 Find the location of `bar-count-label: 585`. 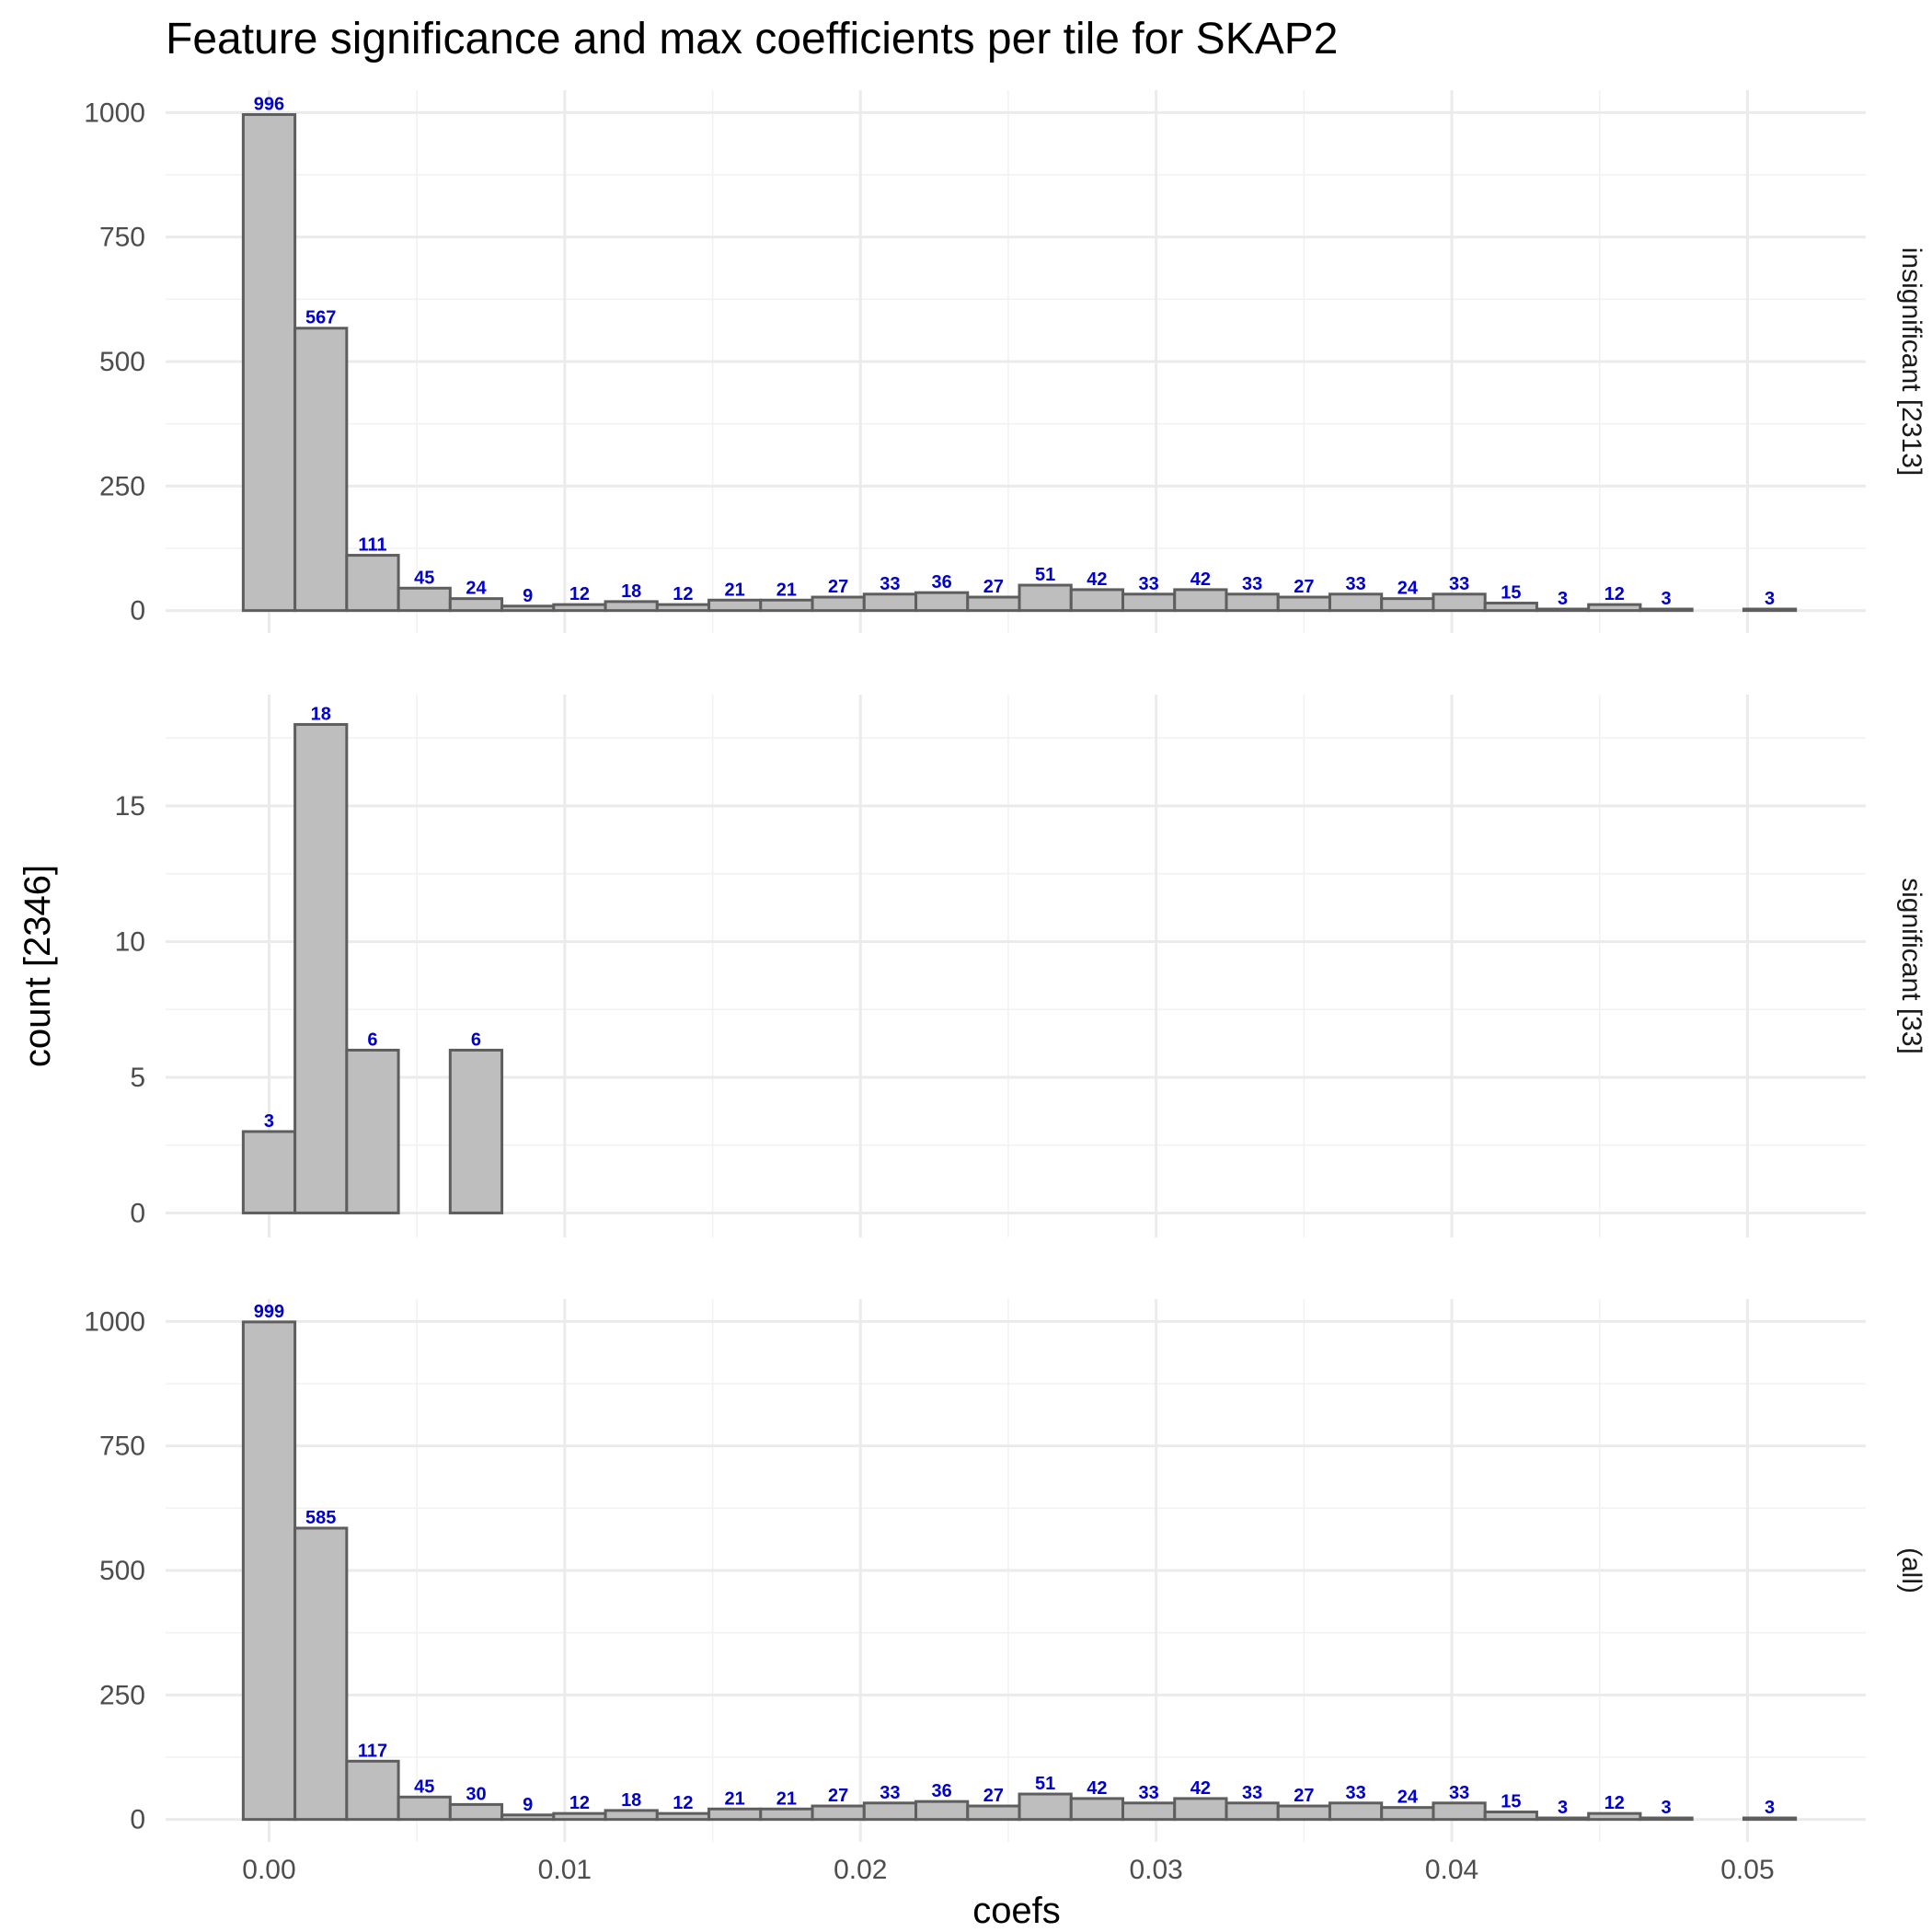

bar-count-label: 585 is located at coordinates (320, 1518).